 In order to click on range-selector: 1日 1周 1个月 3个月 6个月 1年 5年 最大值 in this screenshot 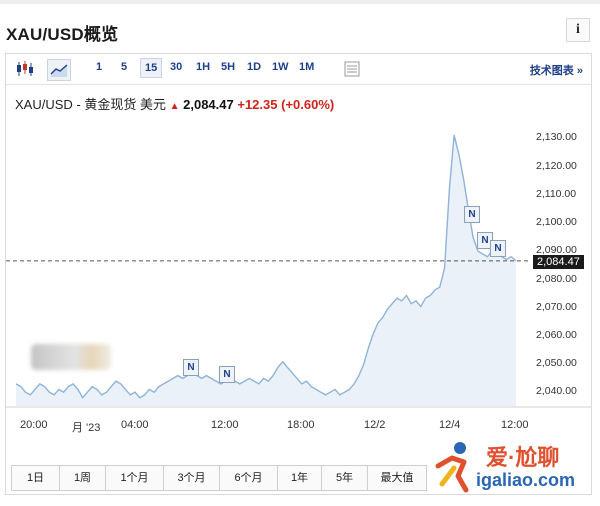, I will do `click(219, 478)`.